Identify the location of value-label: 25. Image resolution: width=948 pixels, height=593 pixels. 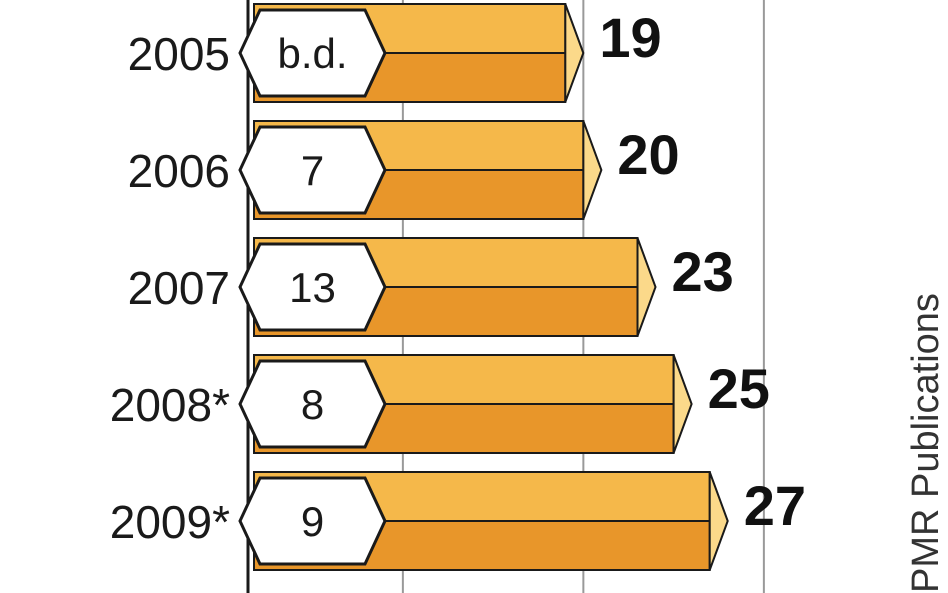
(739, 388).